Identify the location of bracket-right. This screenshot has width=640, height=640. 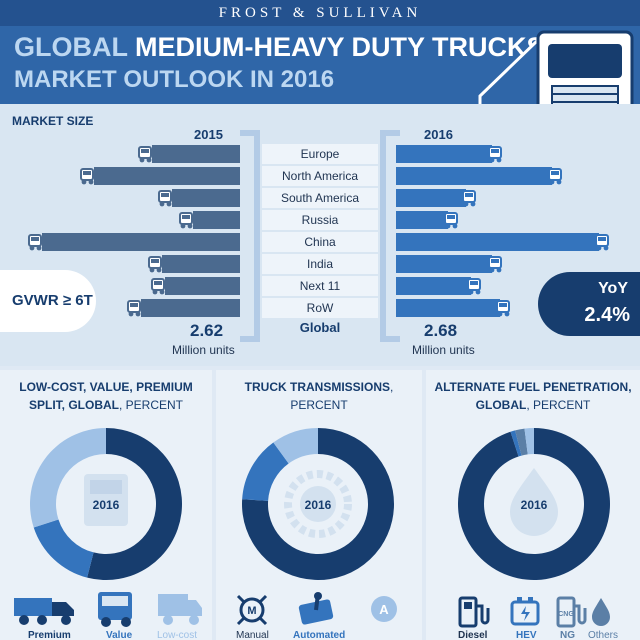
(390, 236).